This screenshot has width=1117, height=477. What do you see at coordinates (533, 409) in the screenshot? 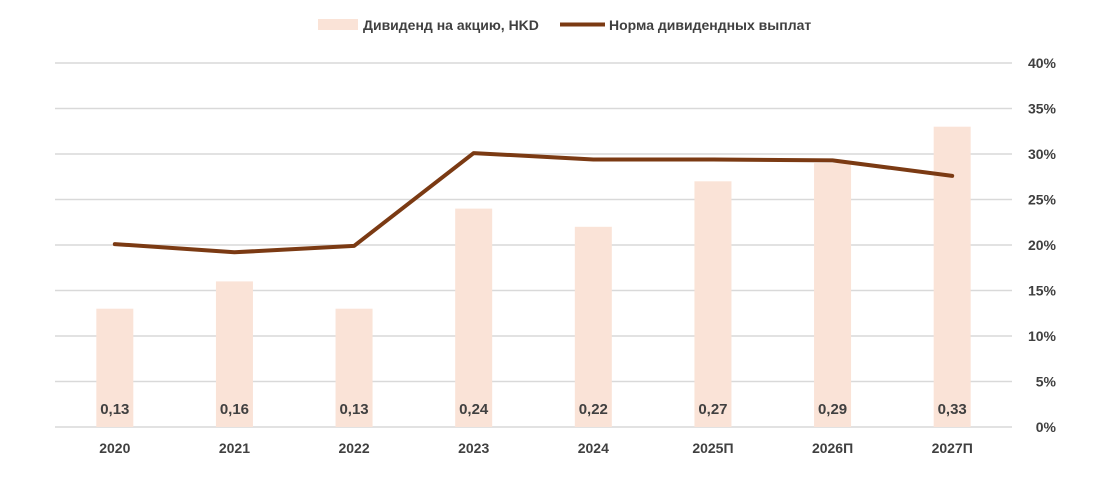
I see `bar-data-labels: 0,13 0,16 0,13 0,24 0,22 0,27 0,29 0,33` at bounding box center [533, 409].